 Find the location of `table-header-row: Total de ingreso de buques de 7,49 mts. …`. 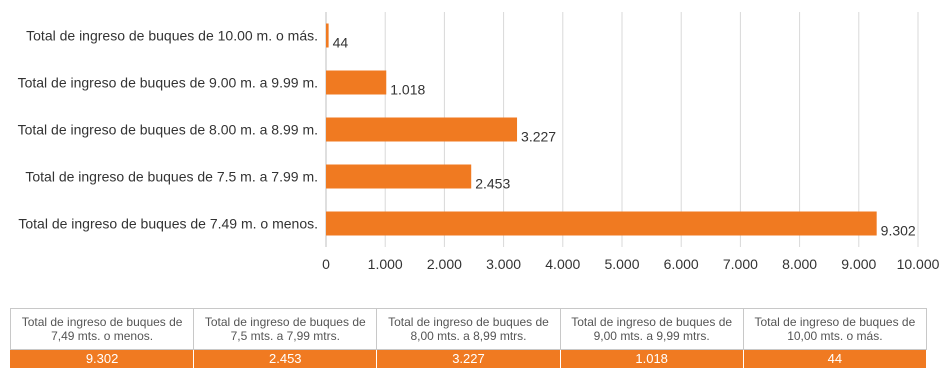

table-header-row: Total de ingreso de buques de 7,49 mts. … is located at coordinates (468, 329).